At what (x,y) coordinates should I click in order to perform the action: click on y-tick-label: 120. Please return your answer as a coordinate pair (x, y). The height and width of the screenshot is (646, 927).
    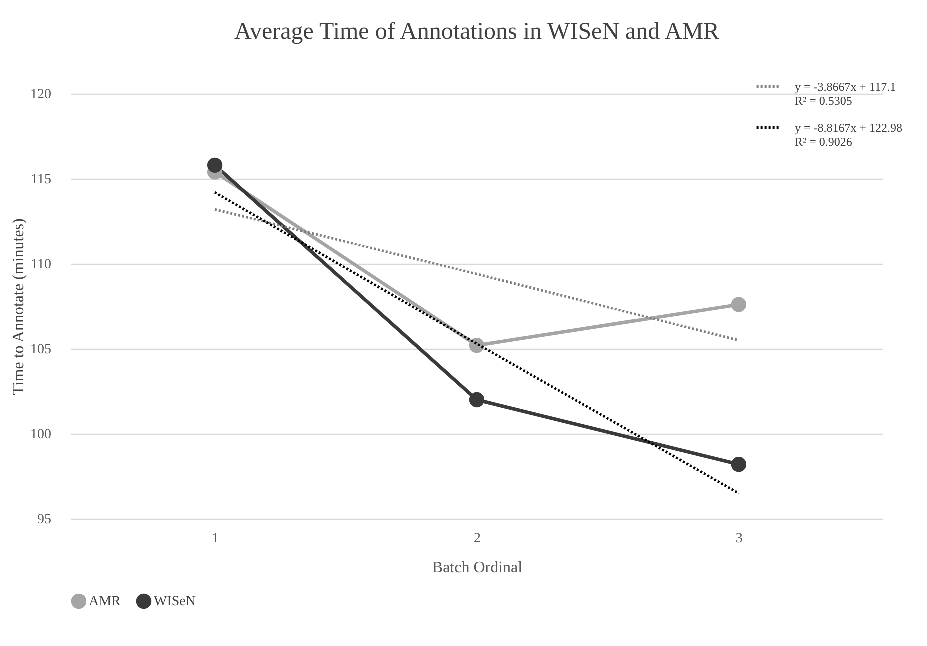
    Looking at the image, I should click on (41, 95).